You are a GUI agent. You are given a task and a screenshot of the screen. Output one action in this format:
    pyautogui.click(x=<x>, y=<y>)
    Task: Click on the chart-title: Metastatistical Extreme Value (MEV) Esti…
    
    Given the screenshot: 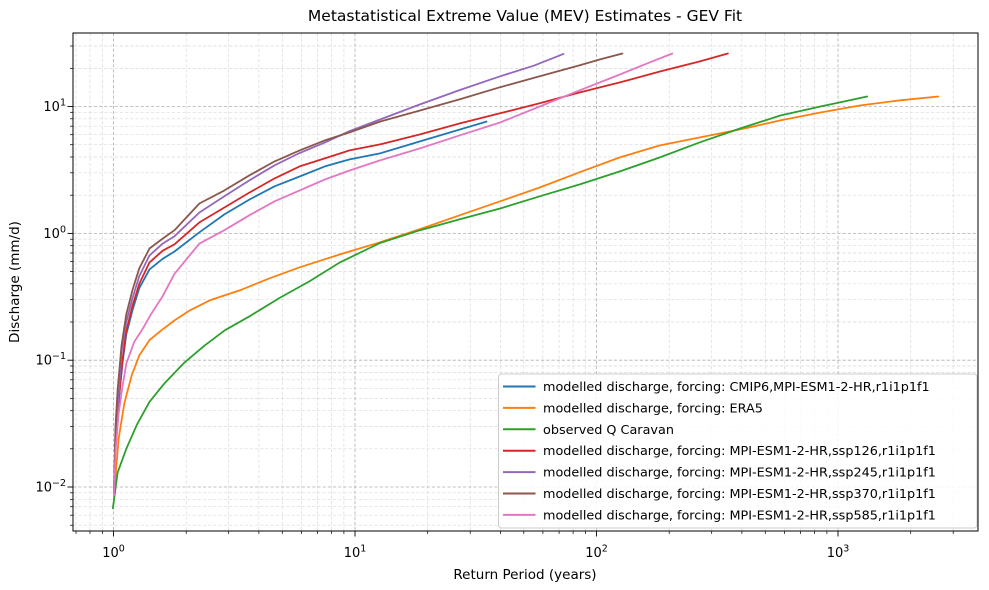 What is the action you would take?
    pyautogui.click(x=525, y=16)
    